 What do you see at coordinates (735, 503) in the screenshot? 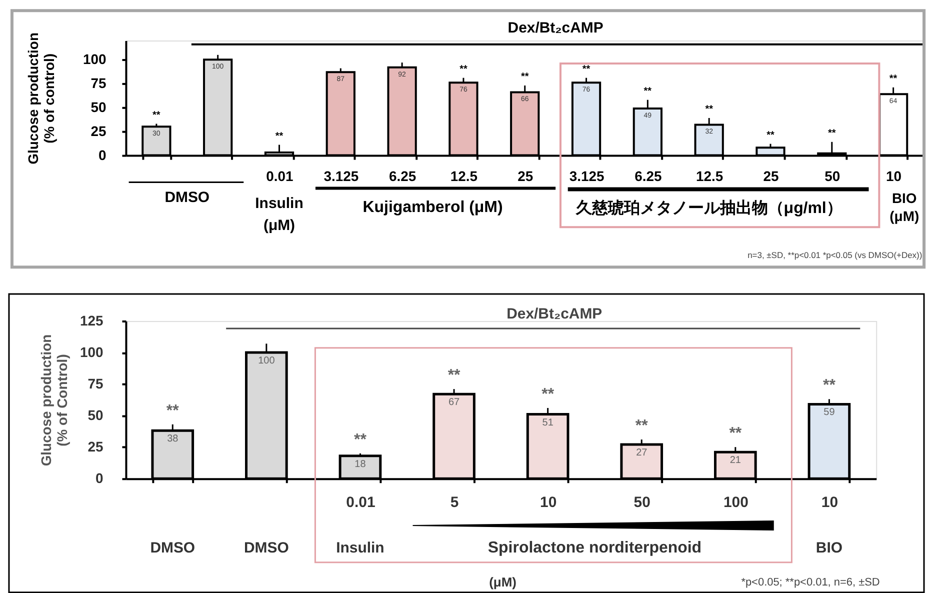
I see `x-tick-label: 100` at bounding box center [735, 503].